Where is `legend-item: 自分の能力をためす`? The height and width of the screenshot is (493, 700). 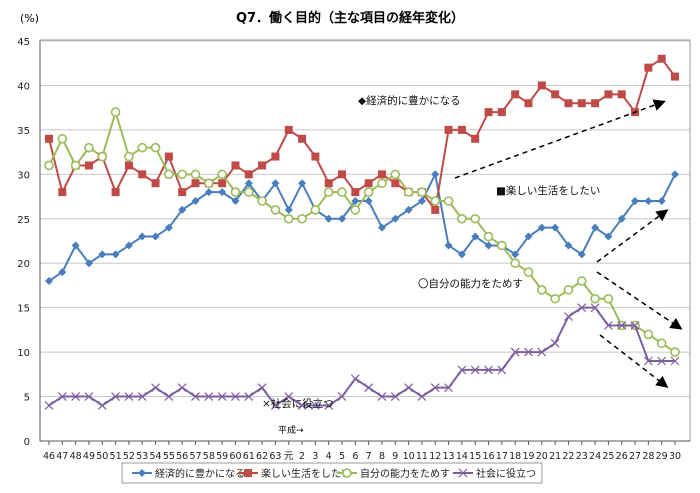
legend-item: 自分の能力をためす is located at coordinates (393, 473).